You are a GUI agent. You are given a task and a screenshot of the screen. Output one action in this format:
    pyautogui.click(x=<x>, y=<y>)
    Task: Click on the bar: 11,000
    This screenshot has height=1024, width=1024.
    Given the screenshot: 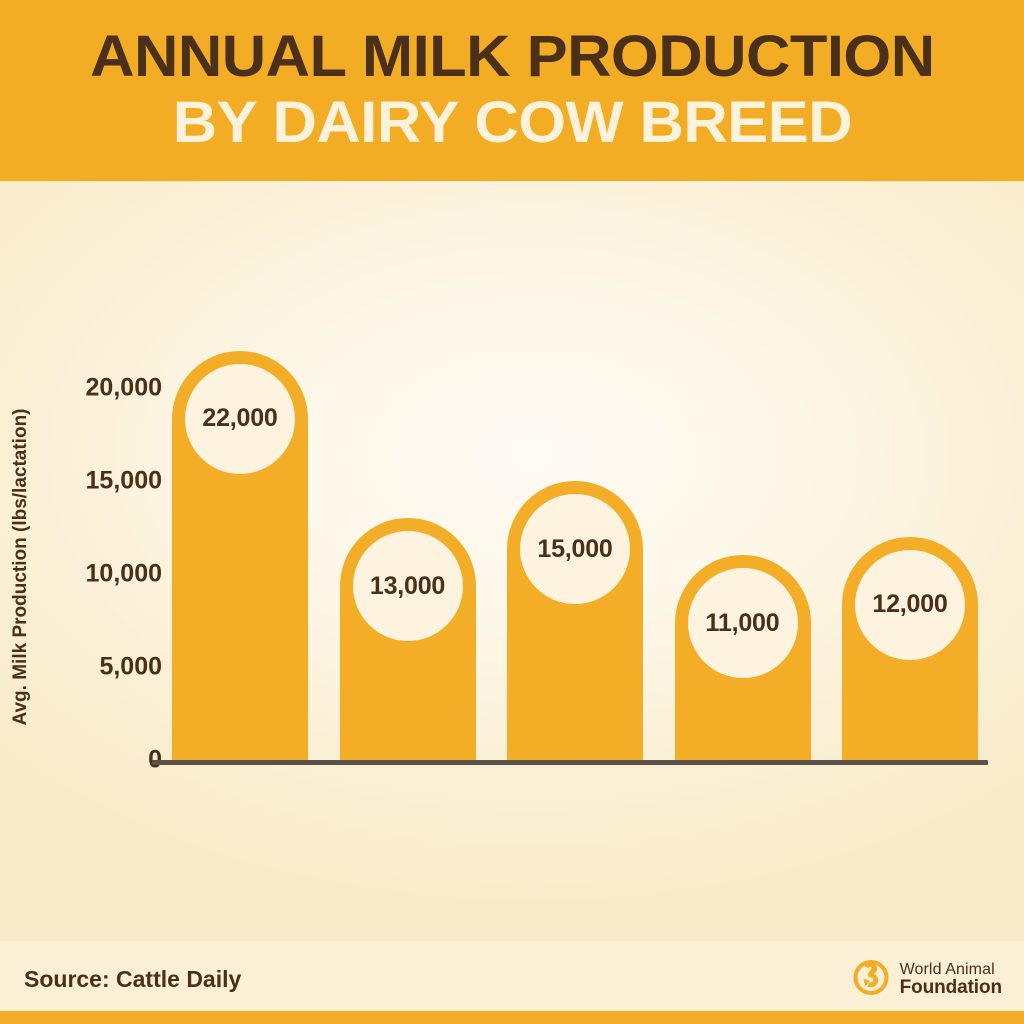 What is the action you would take?
    pyautogui.click(x=742, y=657)
    